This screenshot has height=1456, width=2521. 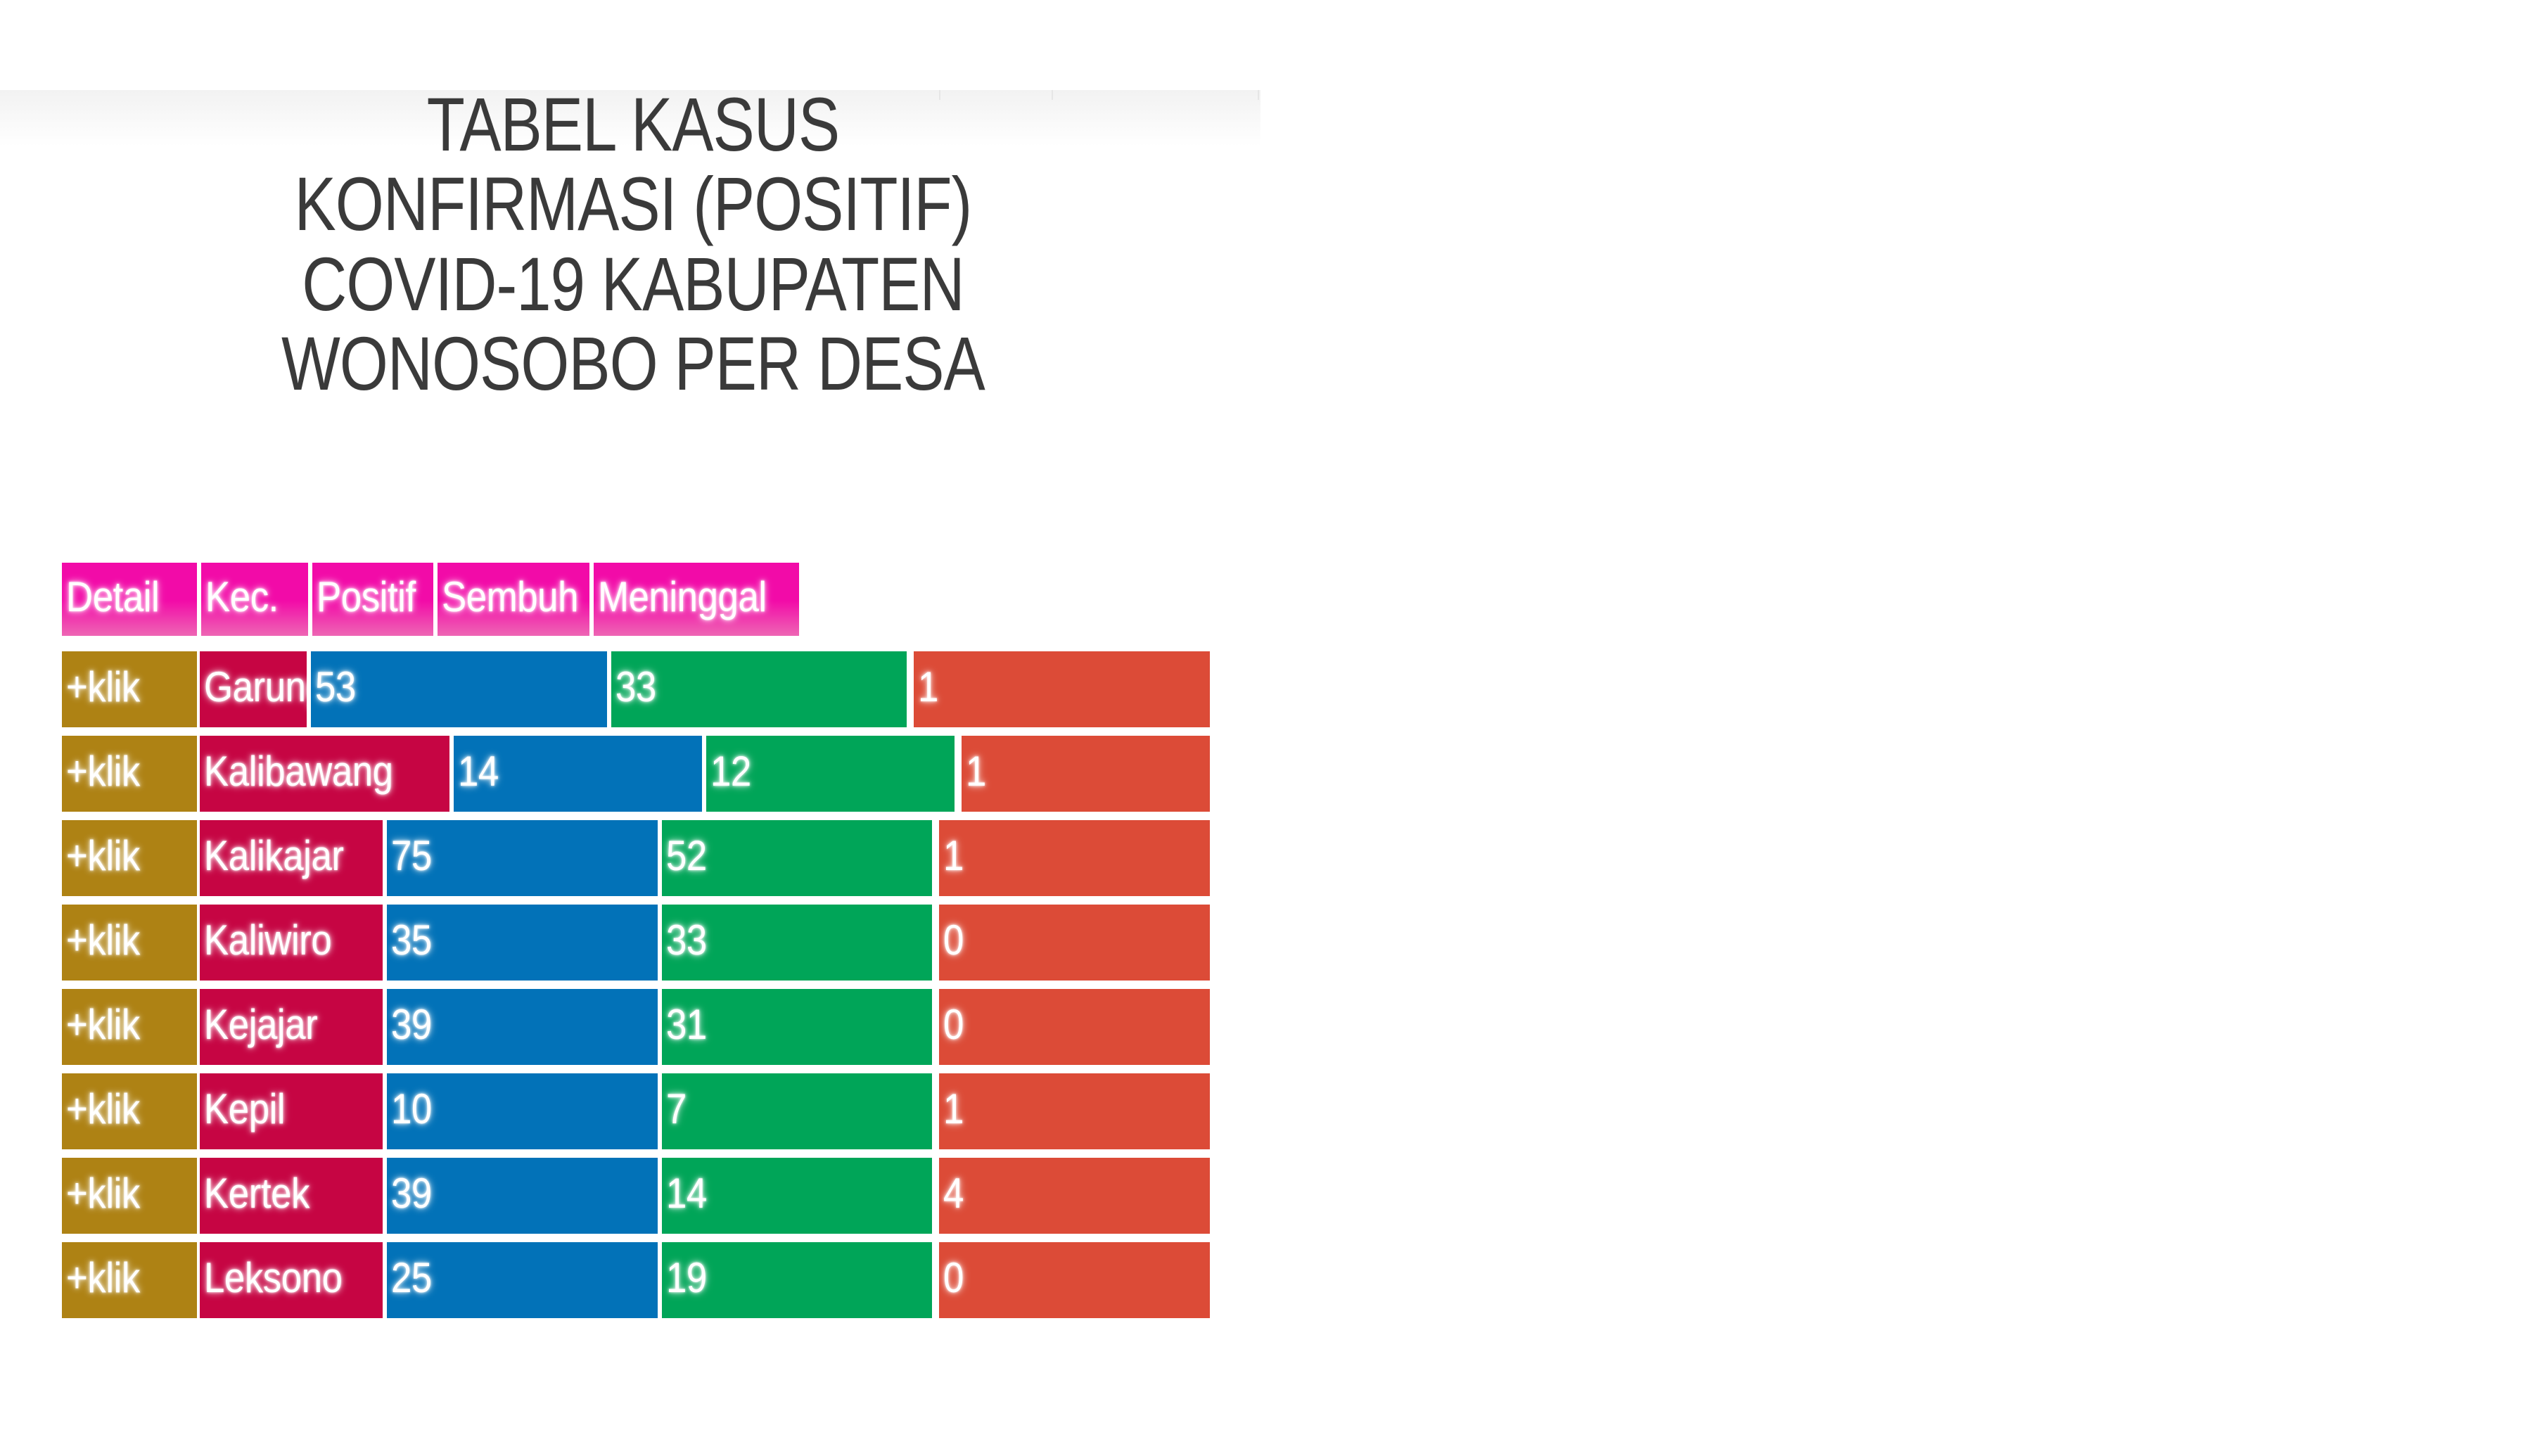 What do you see at coordinates (797, 1196) in the screenshot?
I see `sembuh-cell: 14` at bounding box center [797, 1196].